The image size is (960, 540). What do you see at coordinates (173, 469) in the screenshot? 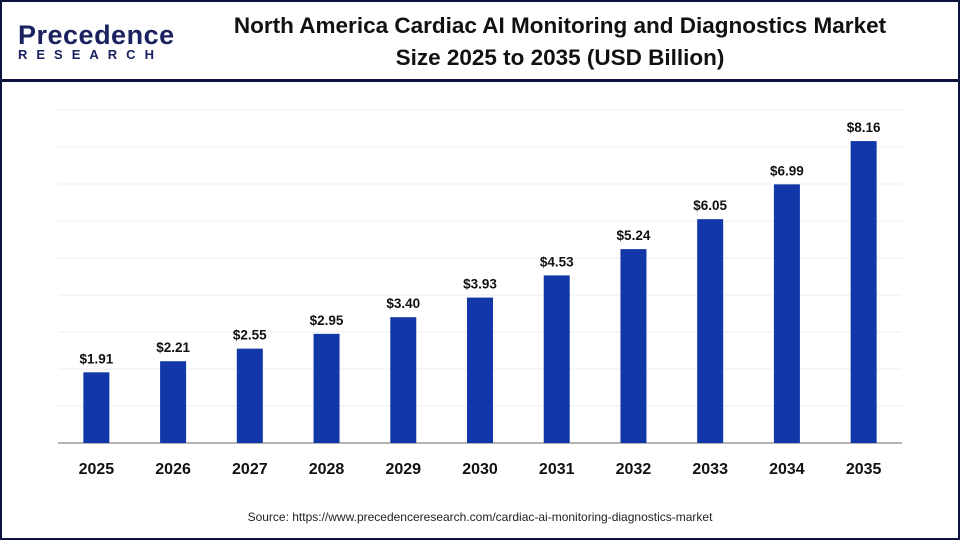
I see `x-tick-2026: 2026` at bounding box center [173, 469].